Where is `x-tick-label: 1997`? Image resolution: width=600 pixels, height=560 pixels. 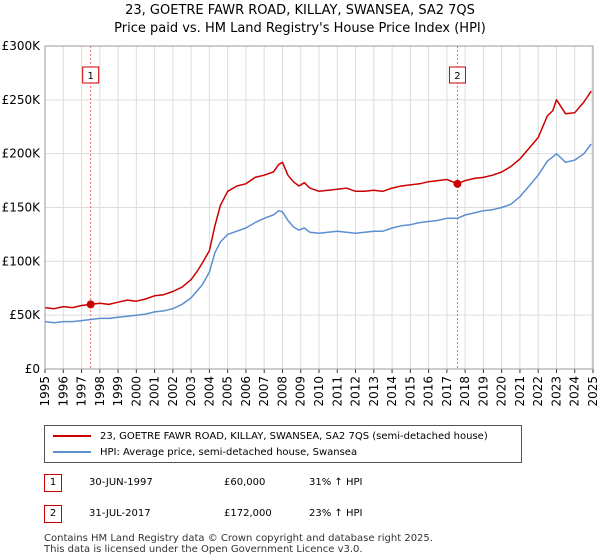
x-tick-label: 1997 is located at coordinates (82, 391).